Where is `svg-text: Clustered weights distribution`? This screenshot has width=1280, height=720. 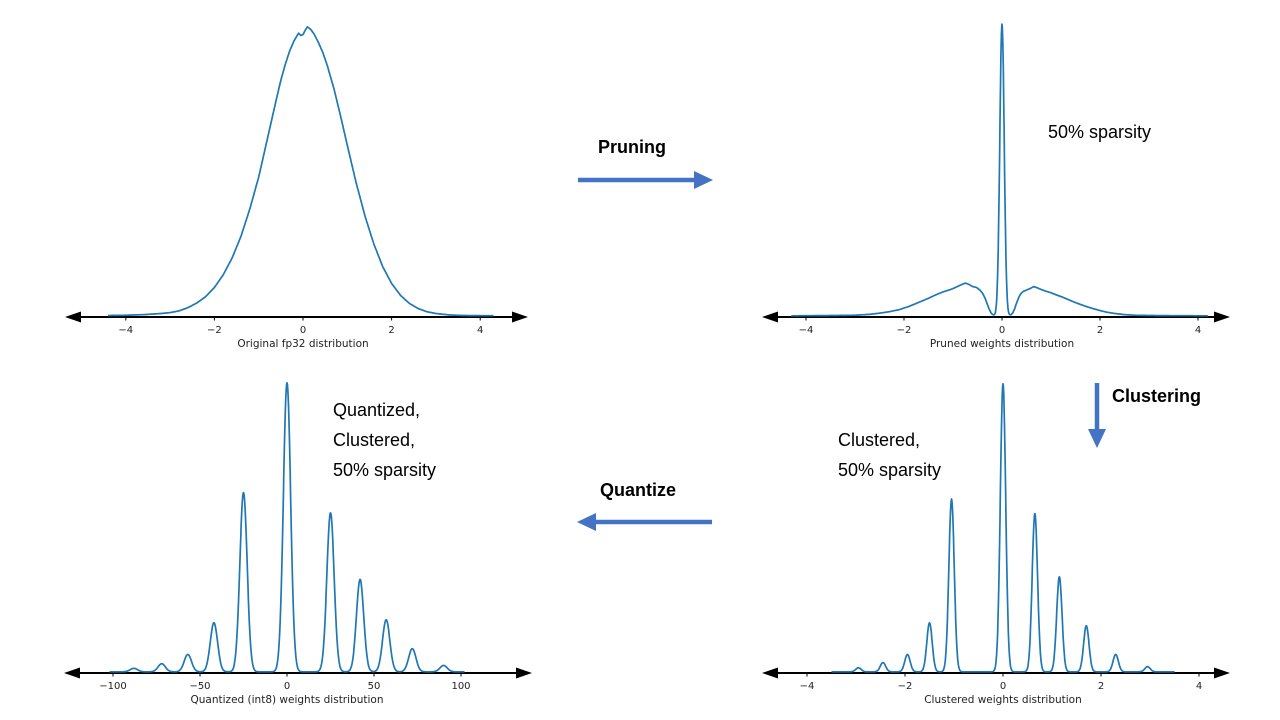
svg-text: Clustered weights distribution is located at coordinates (1003, 700).